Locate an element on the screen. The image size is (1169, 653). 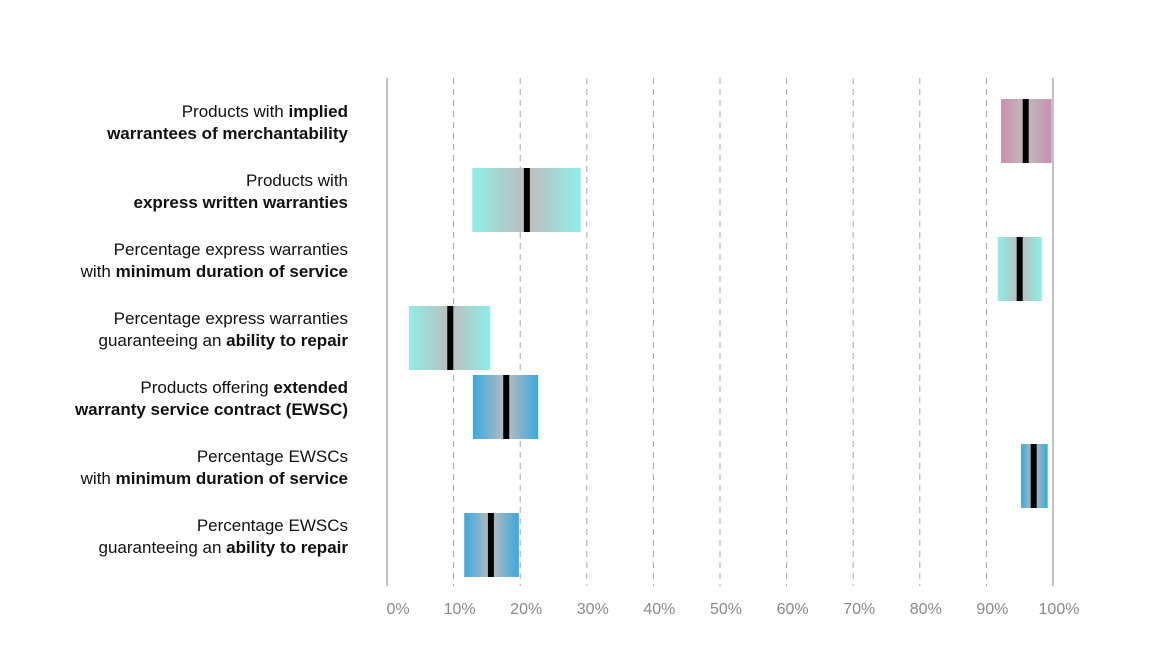
x-tick-label: 40% is located at coordinates (659, 609).